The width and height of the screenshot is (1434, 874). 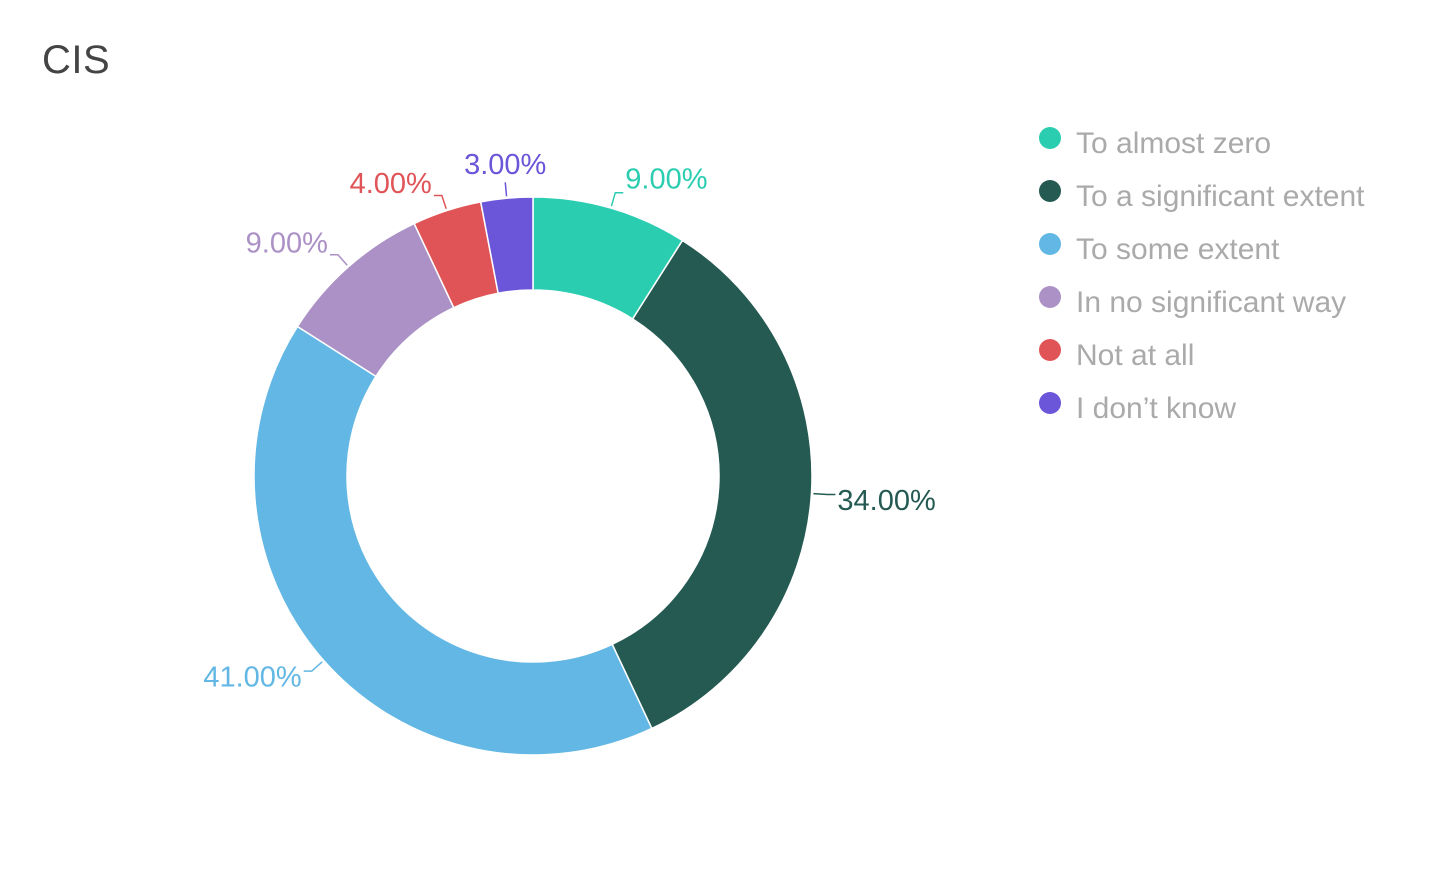 I want to click on slice-data-label: 41.00%, so click(x=252, y=678).